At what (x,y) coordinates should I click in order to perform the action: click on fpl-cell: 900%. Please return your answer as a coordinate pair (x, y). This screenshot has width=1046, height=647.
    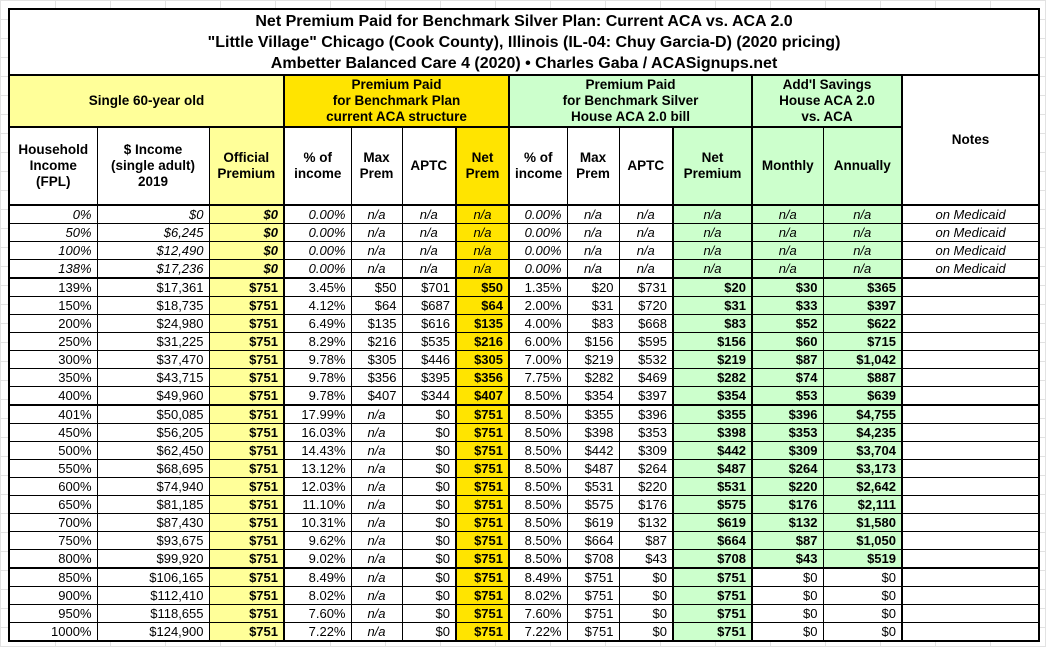
    Looking at the image, I should click on (53, 595).